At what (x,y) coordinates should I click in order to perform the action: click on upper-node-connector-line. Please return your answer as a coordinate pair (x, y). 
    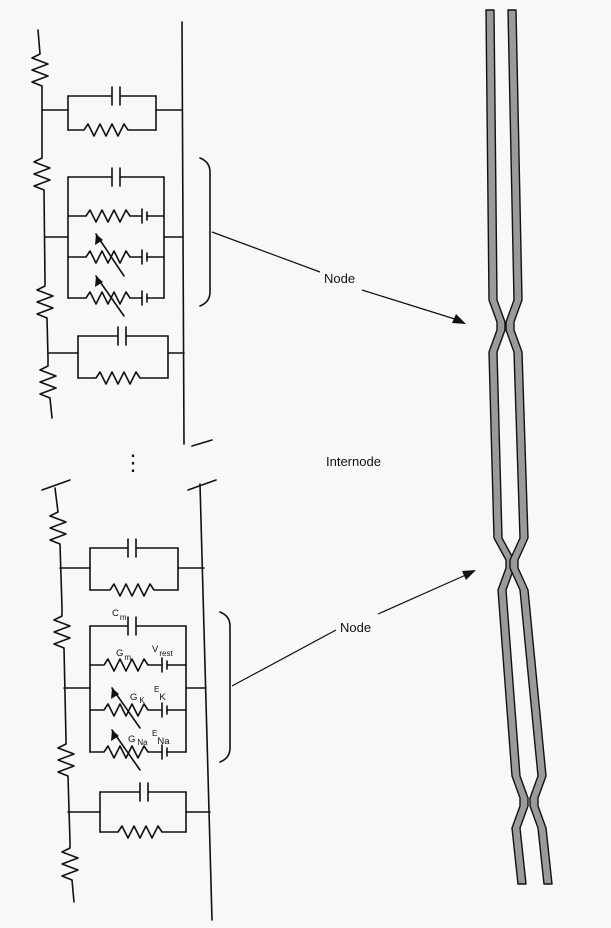
    Looking at the image, I should click on (266, 252).